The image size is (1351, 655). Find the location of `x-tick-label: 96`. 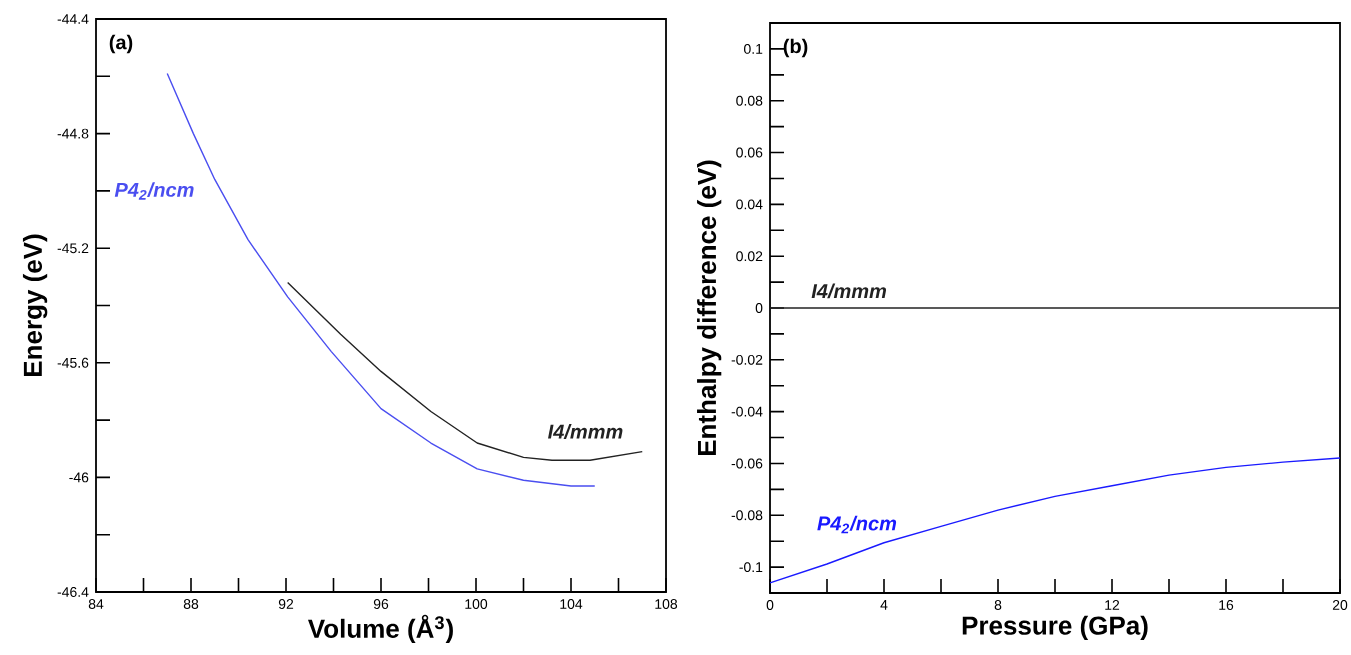

x-tick-label: 96 is located at coordinates (381, 604).